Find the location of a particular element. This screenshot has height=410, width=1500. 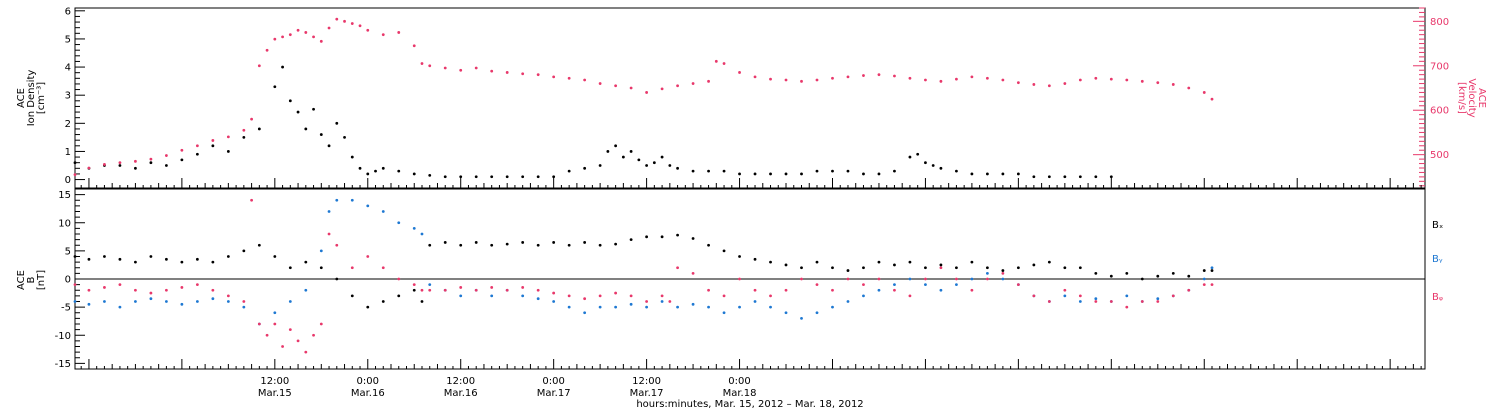

velocity-tick-label: 800 is located at coordinates (1439, 22).